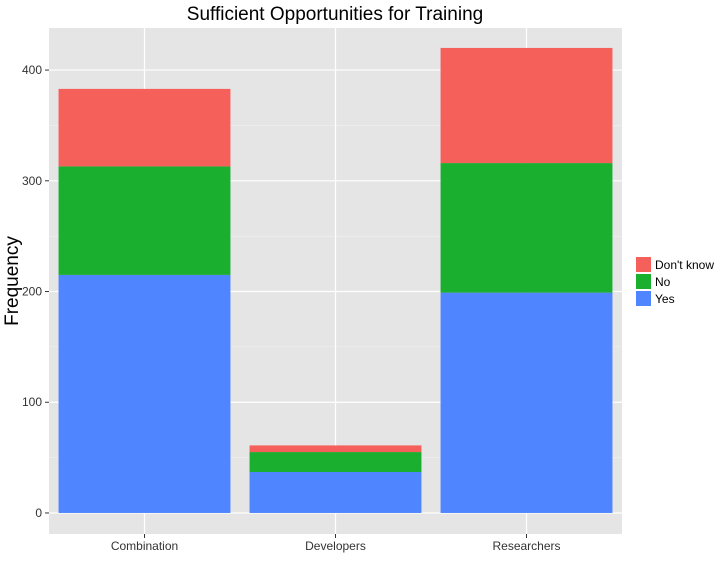 This screenshot has width=720, height=567. I want to click on legend-label: No, so click(663, 282).